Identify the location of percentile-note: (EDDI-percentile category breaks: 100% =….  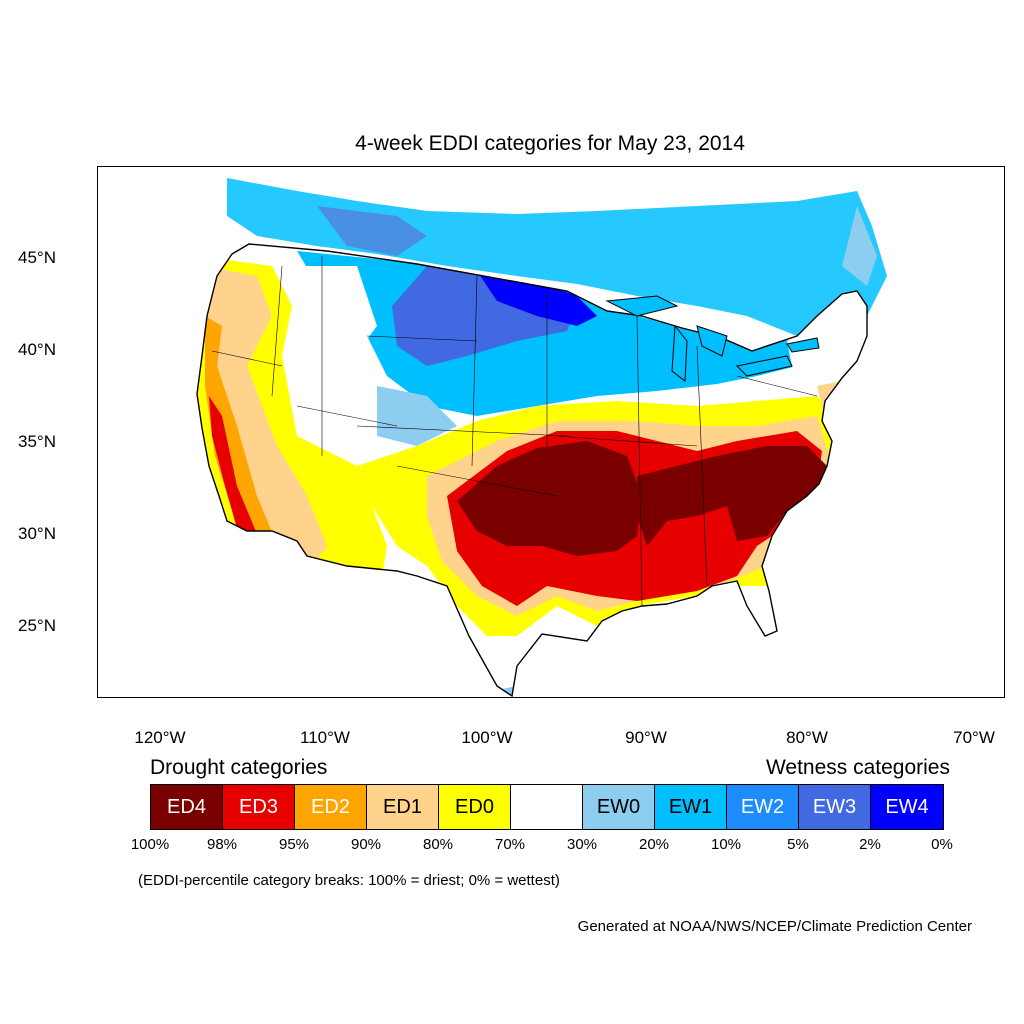
(349, 880).